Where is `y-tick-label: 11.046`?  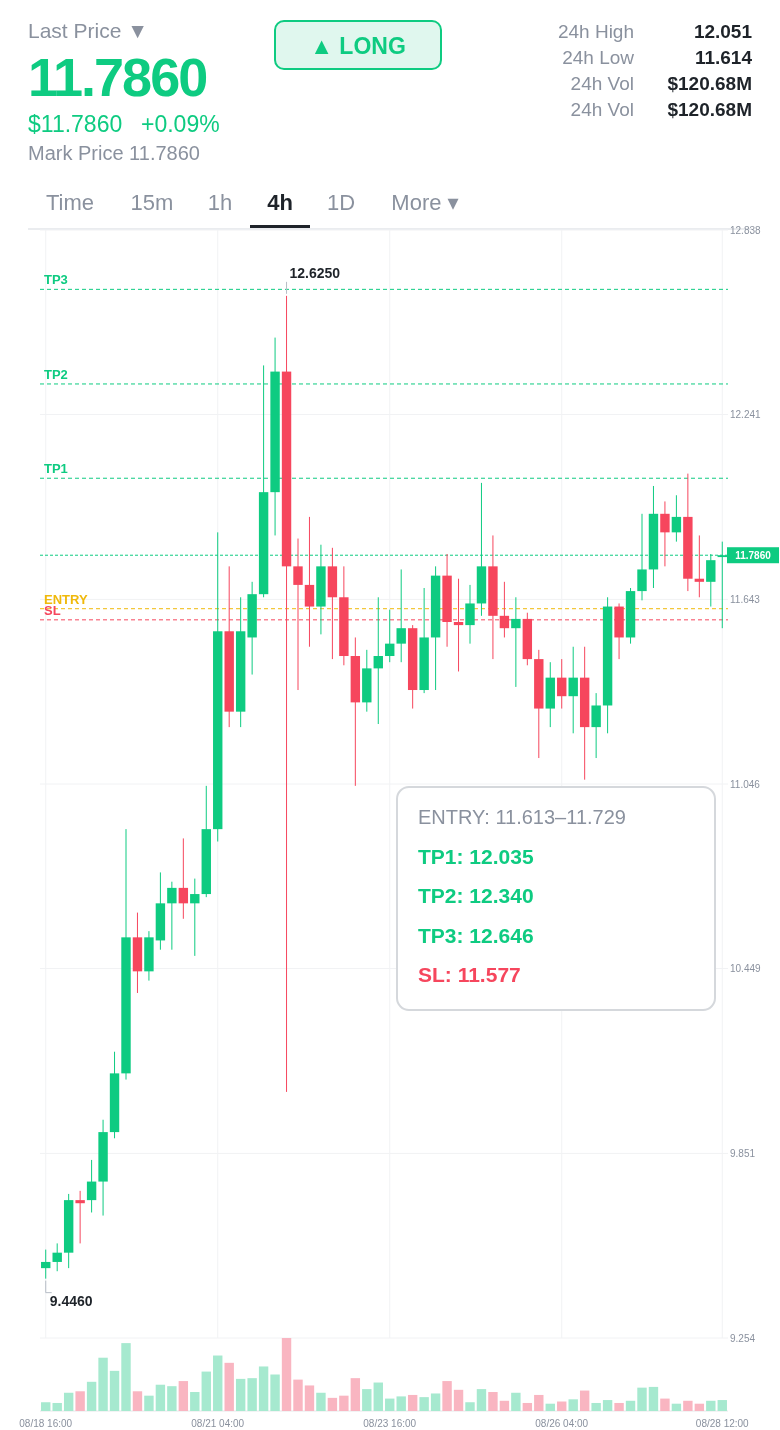
y-tick-label: 11.046 is located at coordinates (745, 784).